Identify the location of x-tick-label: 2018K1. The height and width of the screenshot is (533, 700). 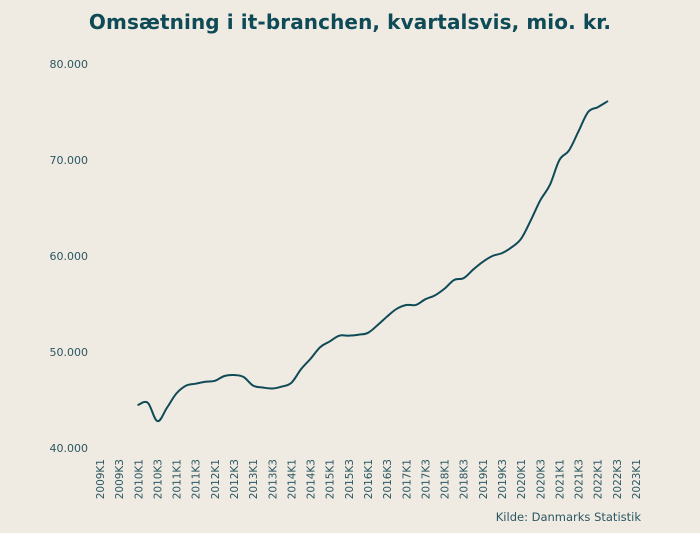
(446, 479).